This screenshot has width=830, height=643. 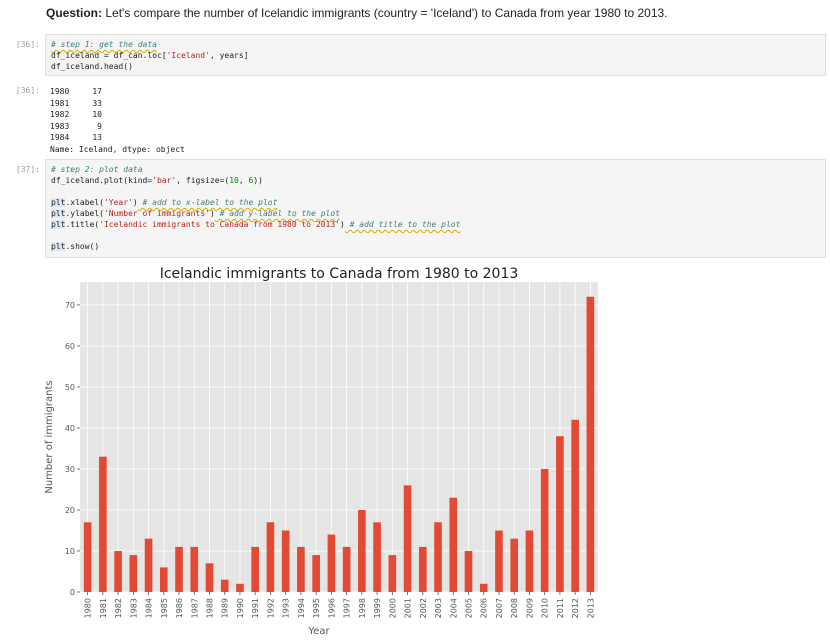 I want to click on bar-2000, so click(x=392, y=573).